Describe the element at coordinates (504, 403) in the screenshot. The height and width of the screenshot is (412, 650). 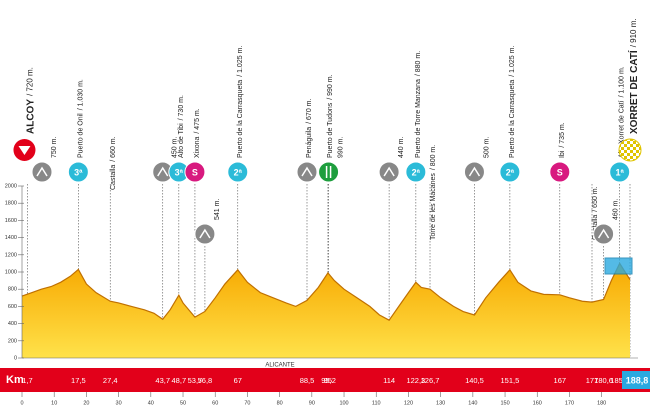
I see `x-tick-label: 150` at that location.